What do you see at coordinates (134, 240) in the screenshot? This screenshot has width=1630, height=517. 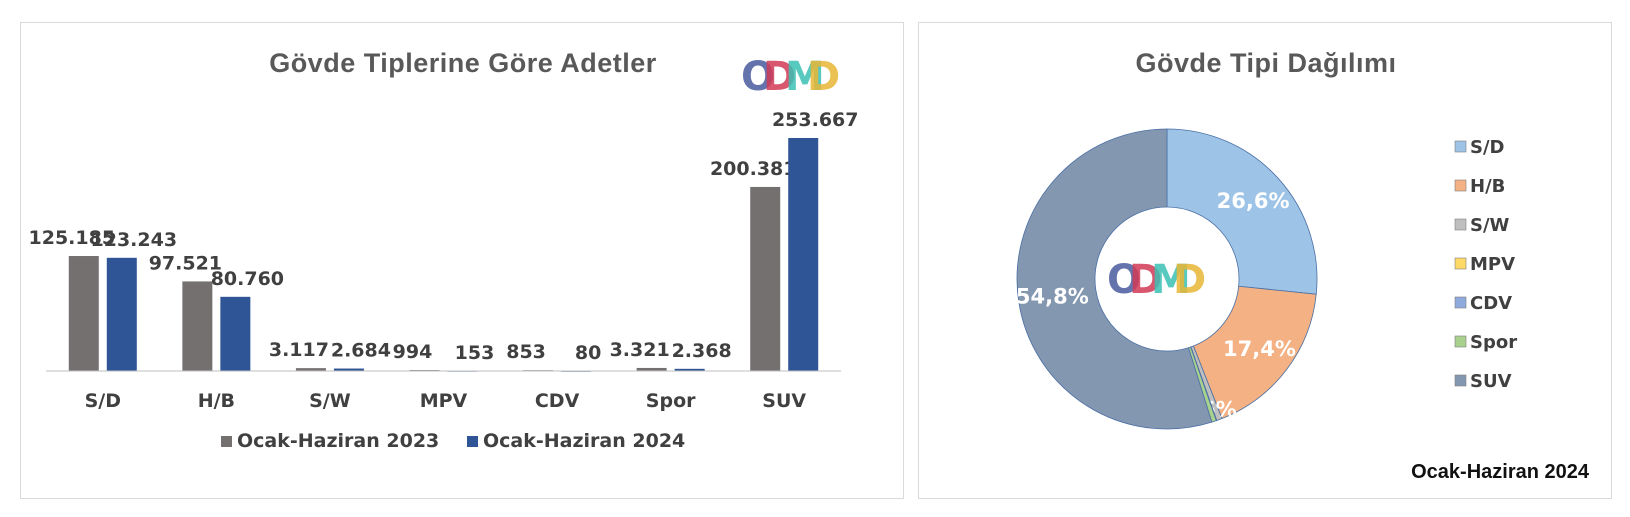 I see `data-label: 123.243` at bounding box center [134, 240].